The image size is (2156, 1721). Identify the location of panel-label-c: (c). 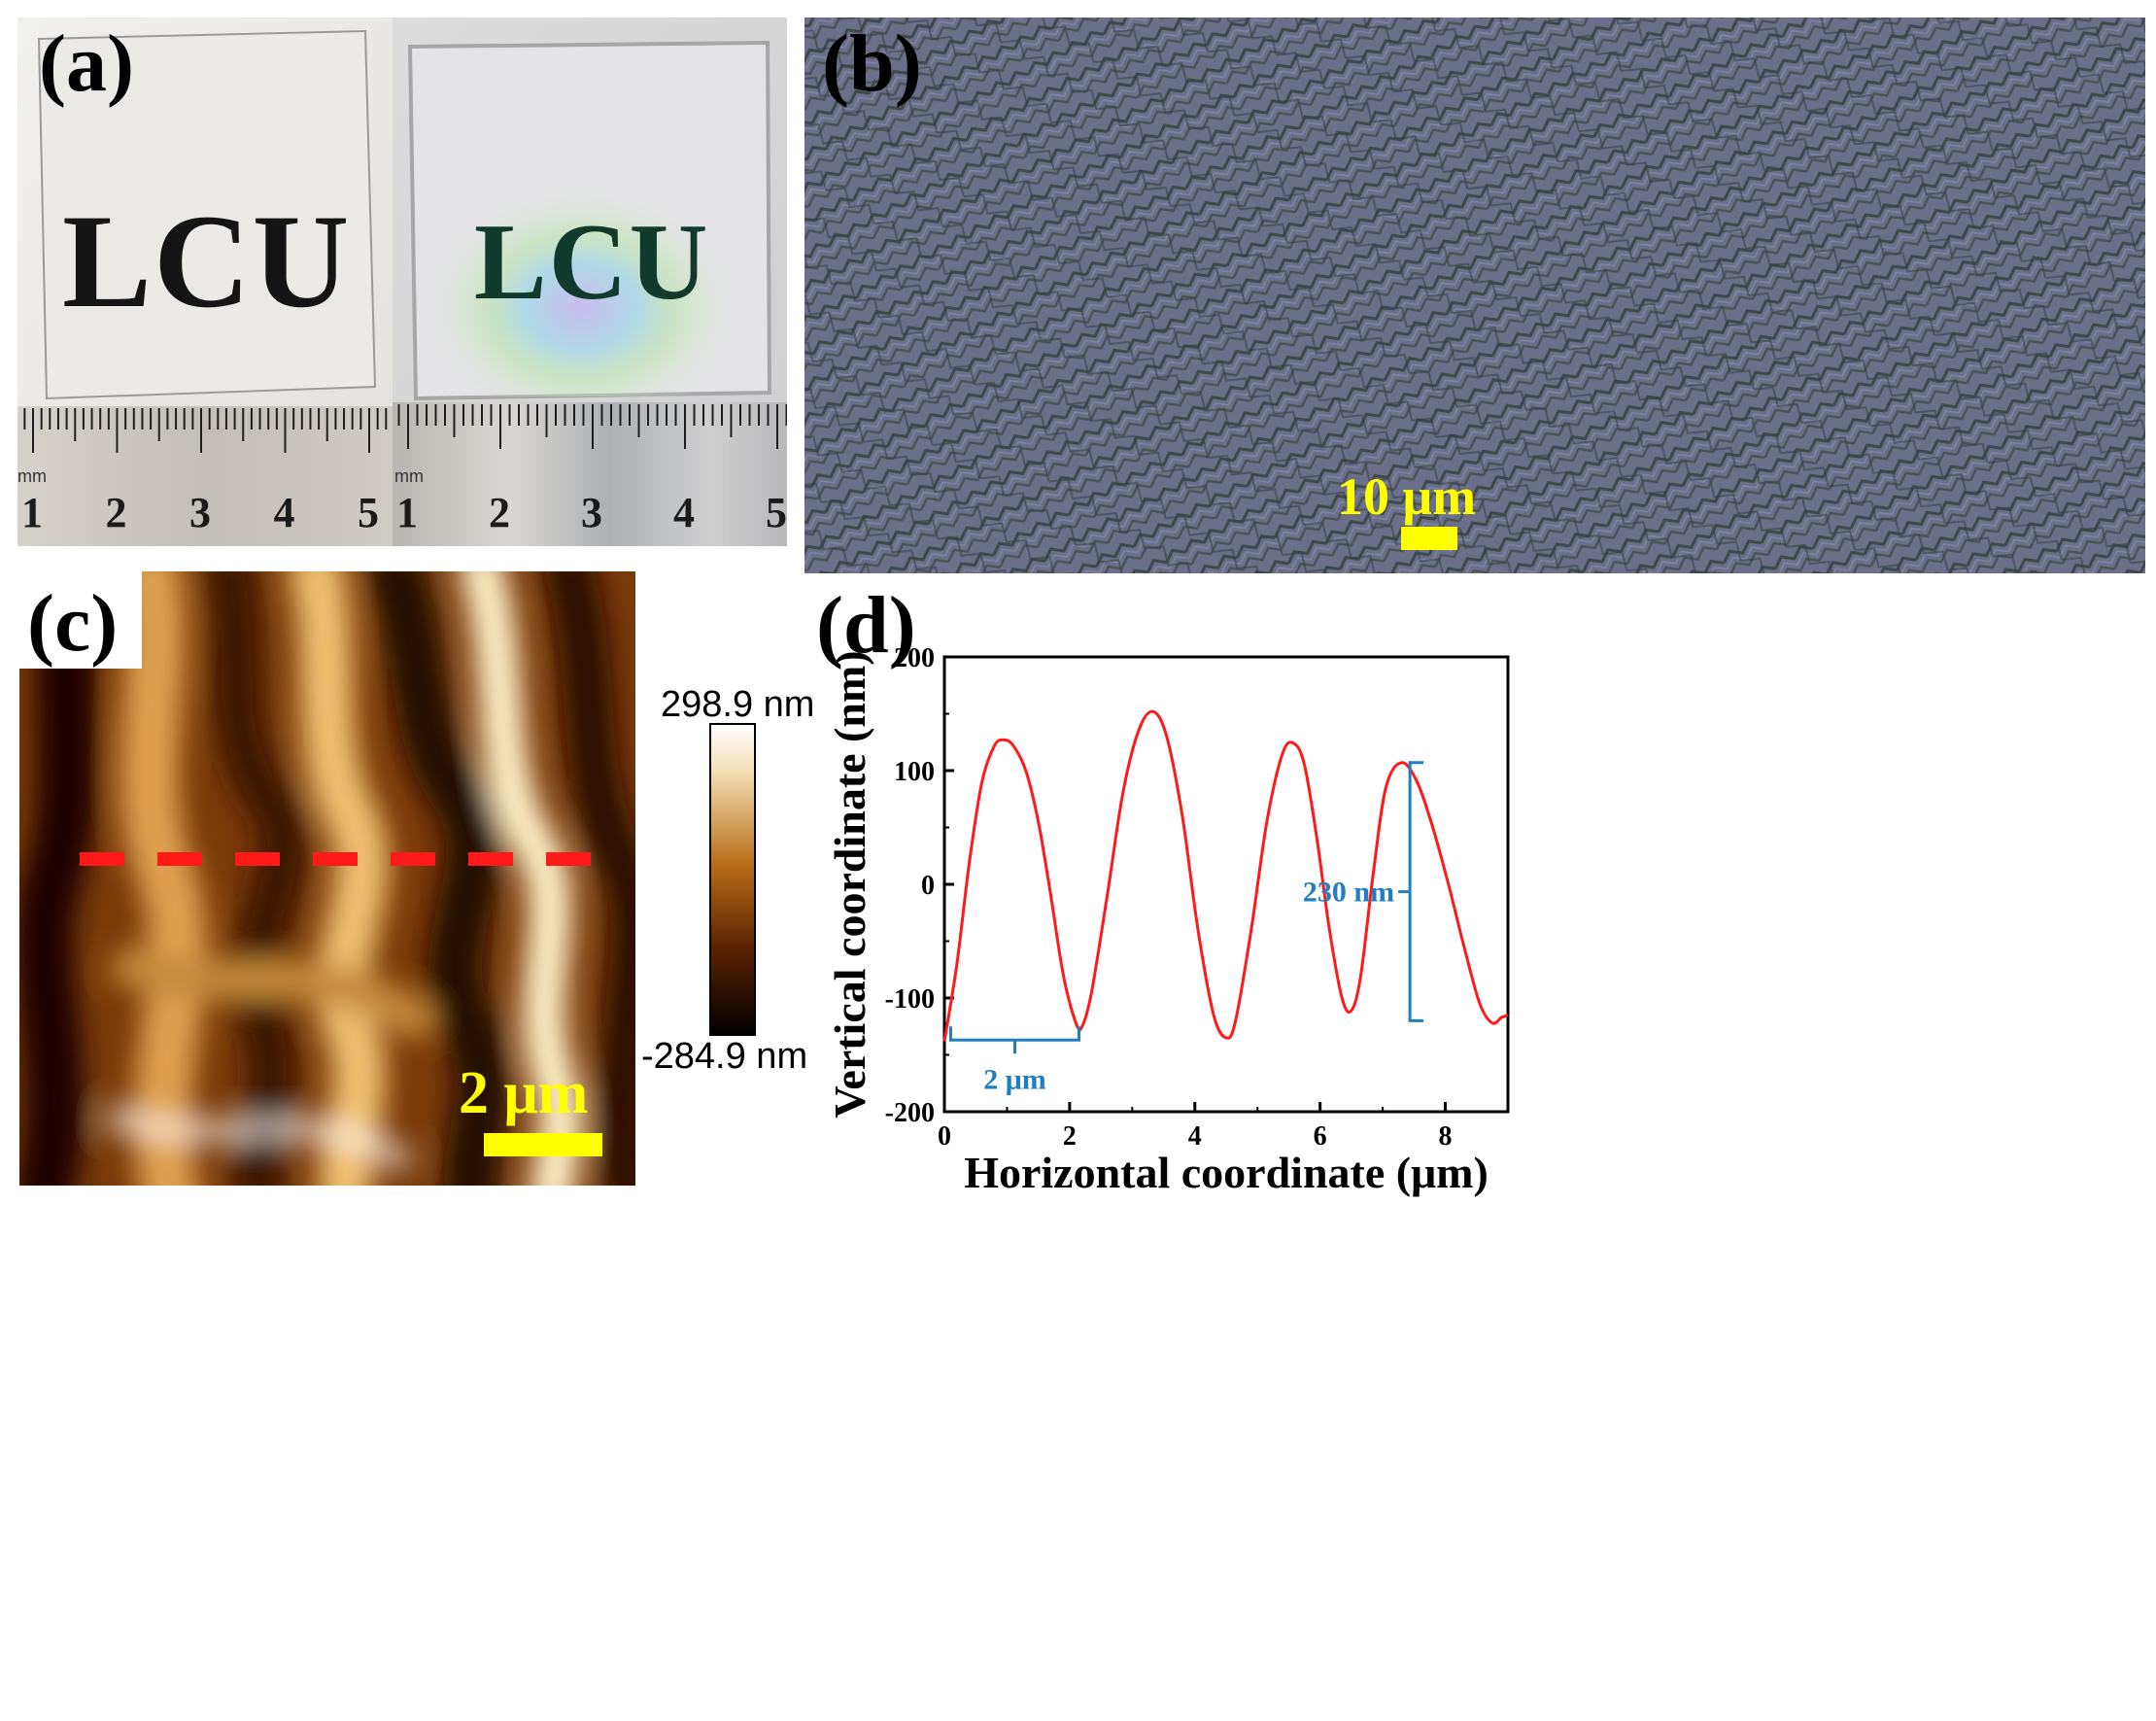
(73, 623).